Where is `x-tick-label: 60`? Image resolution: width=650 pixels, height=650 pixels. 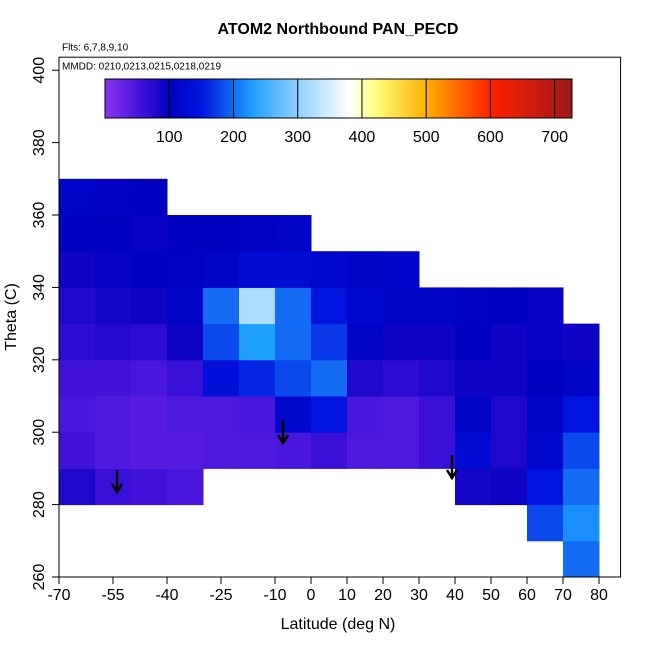
x-tick-label: 60 is located at coordinates (527, 595).